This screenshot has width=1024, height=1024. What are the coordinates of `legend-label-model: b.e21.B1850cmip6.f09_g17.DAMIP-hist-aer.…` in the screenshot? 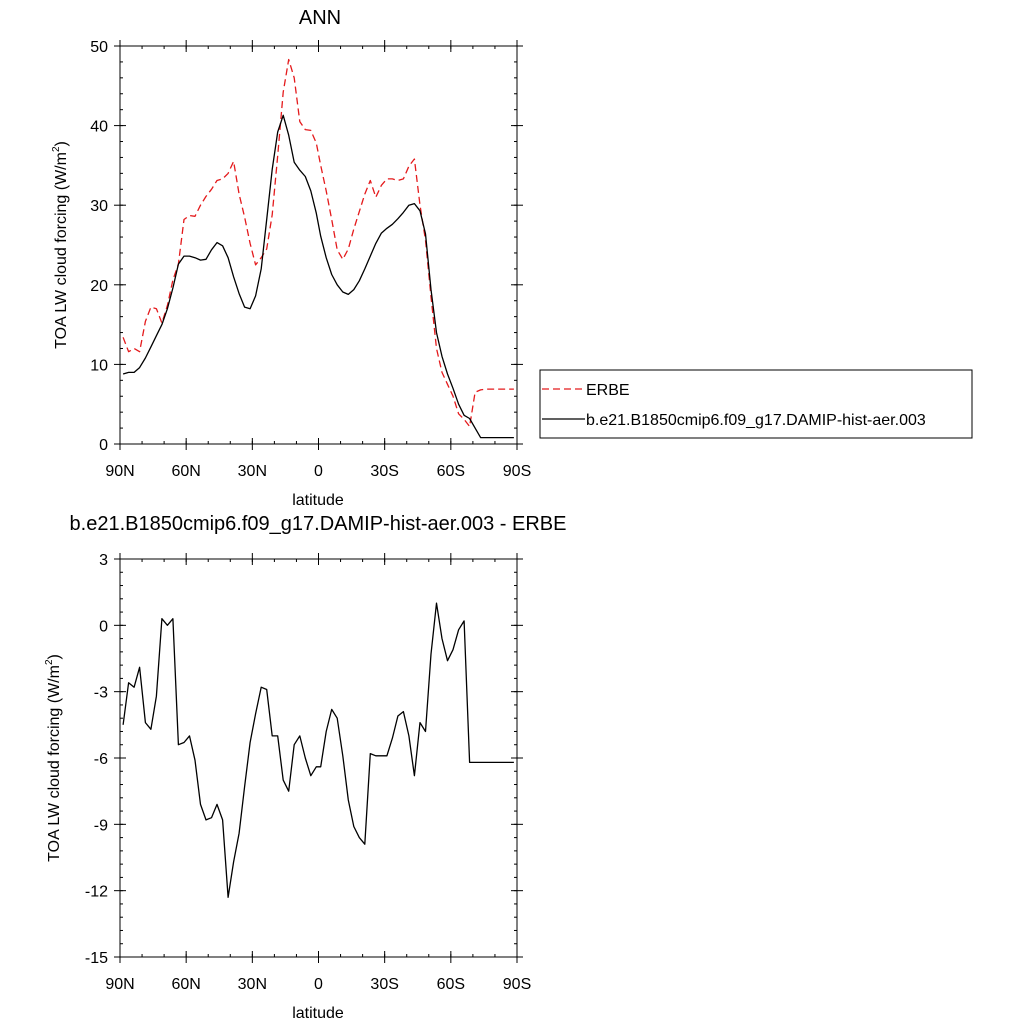 It's located at (756, 420).